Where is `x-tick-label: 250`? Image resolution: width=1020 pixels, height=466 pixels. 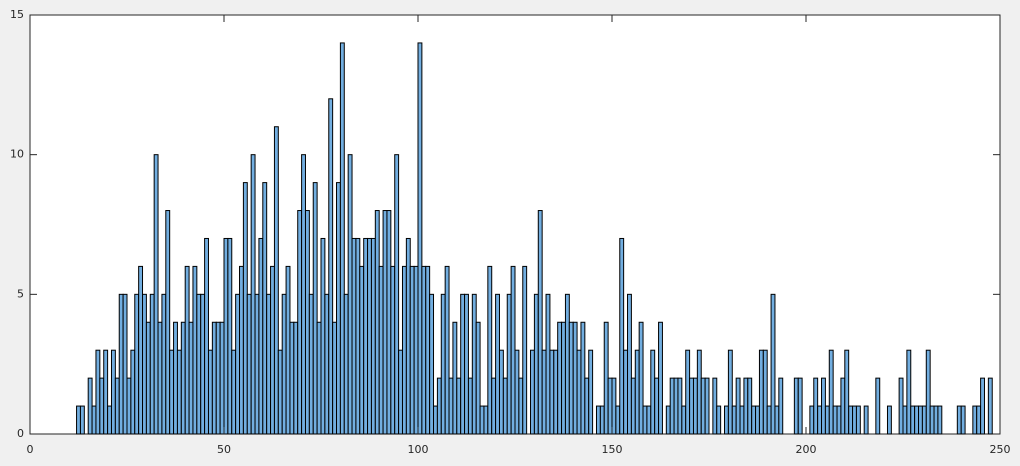
x-tick-label: 250 is located at coordinates (1000, 449).